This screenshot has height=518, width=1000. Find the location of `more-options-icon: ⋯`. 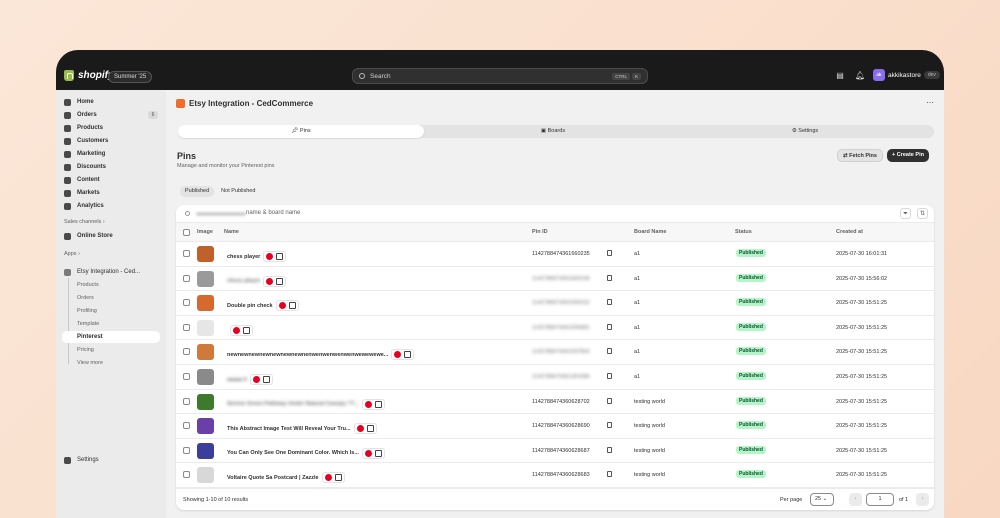

more-options-icon: ⋯ is located at coordinates (930, 102).